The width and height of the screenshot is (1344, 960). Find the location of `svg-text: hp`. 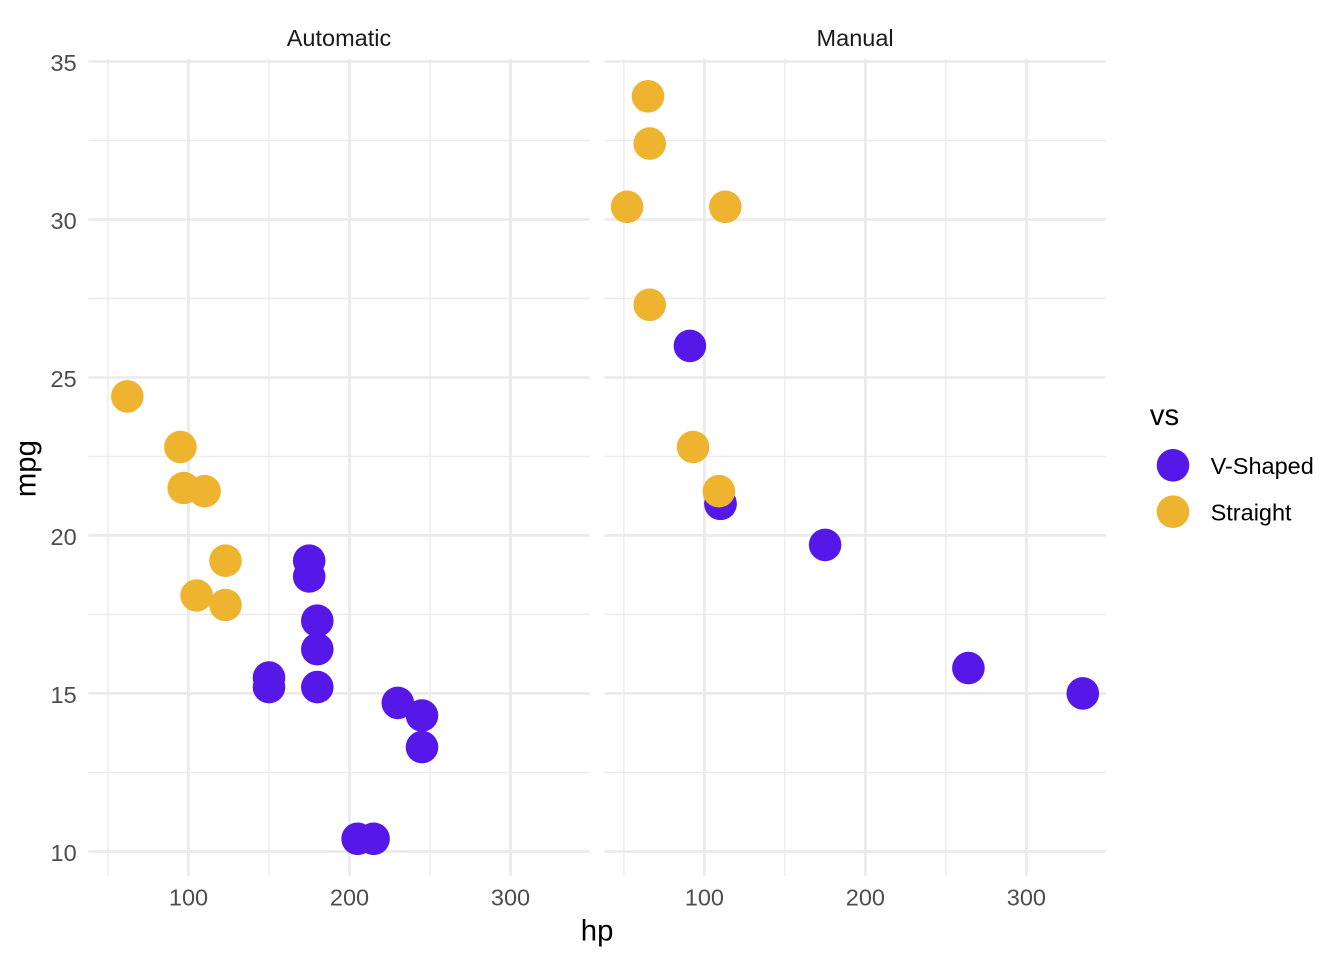

svg-text: hp is located at coordinates (597, 931).